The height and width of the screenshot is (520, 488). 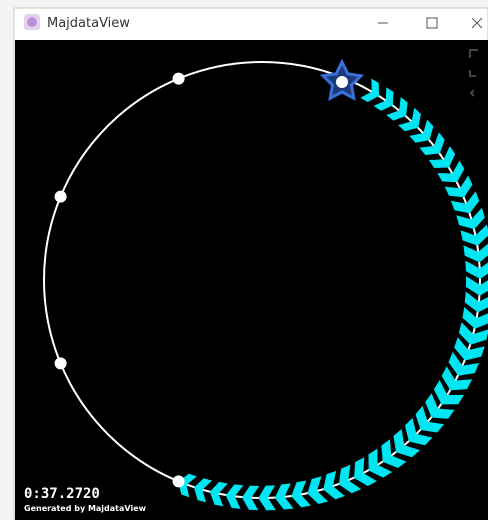 I want to click on corner-marks, so click(x=473, y=73).